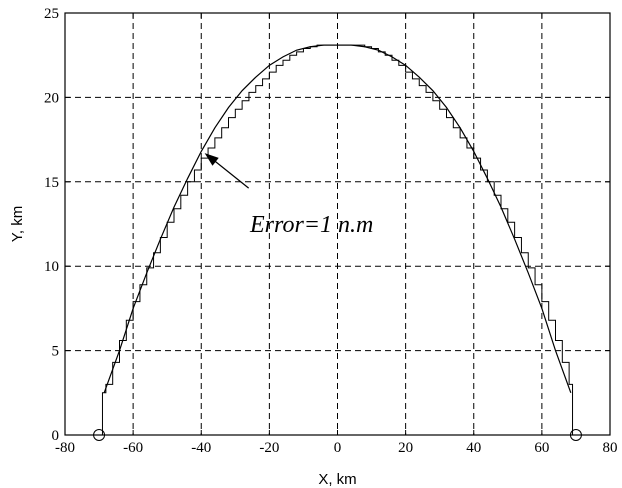 The image size is (622, 488). Describe the element at coordinates (269, 448) in the screenshot. I see `x-tick-label: -20` at that location.